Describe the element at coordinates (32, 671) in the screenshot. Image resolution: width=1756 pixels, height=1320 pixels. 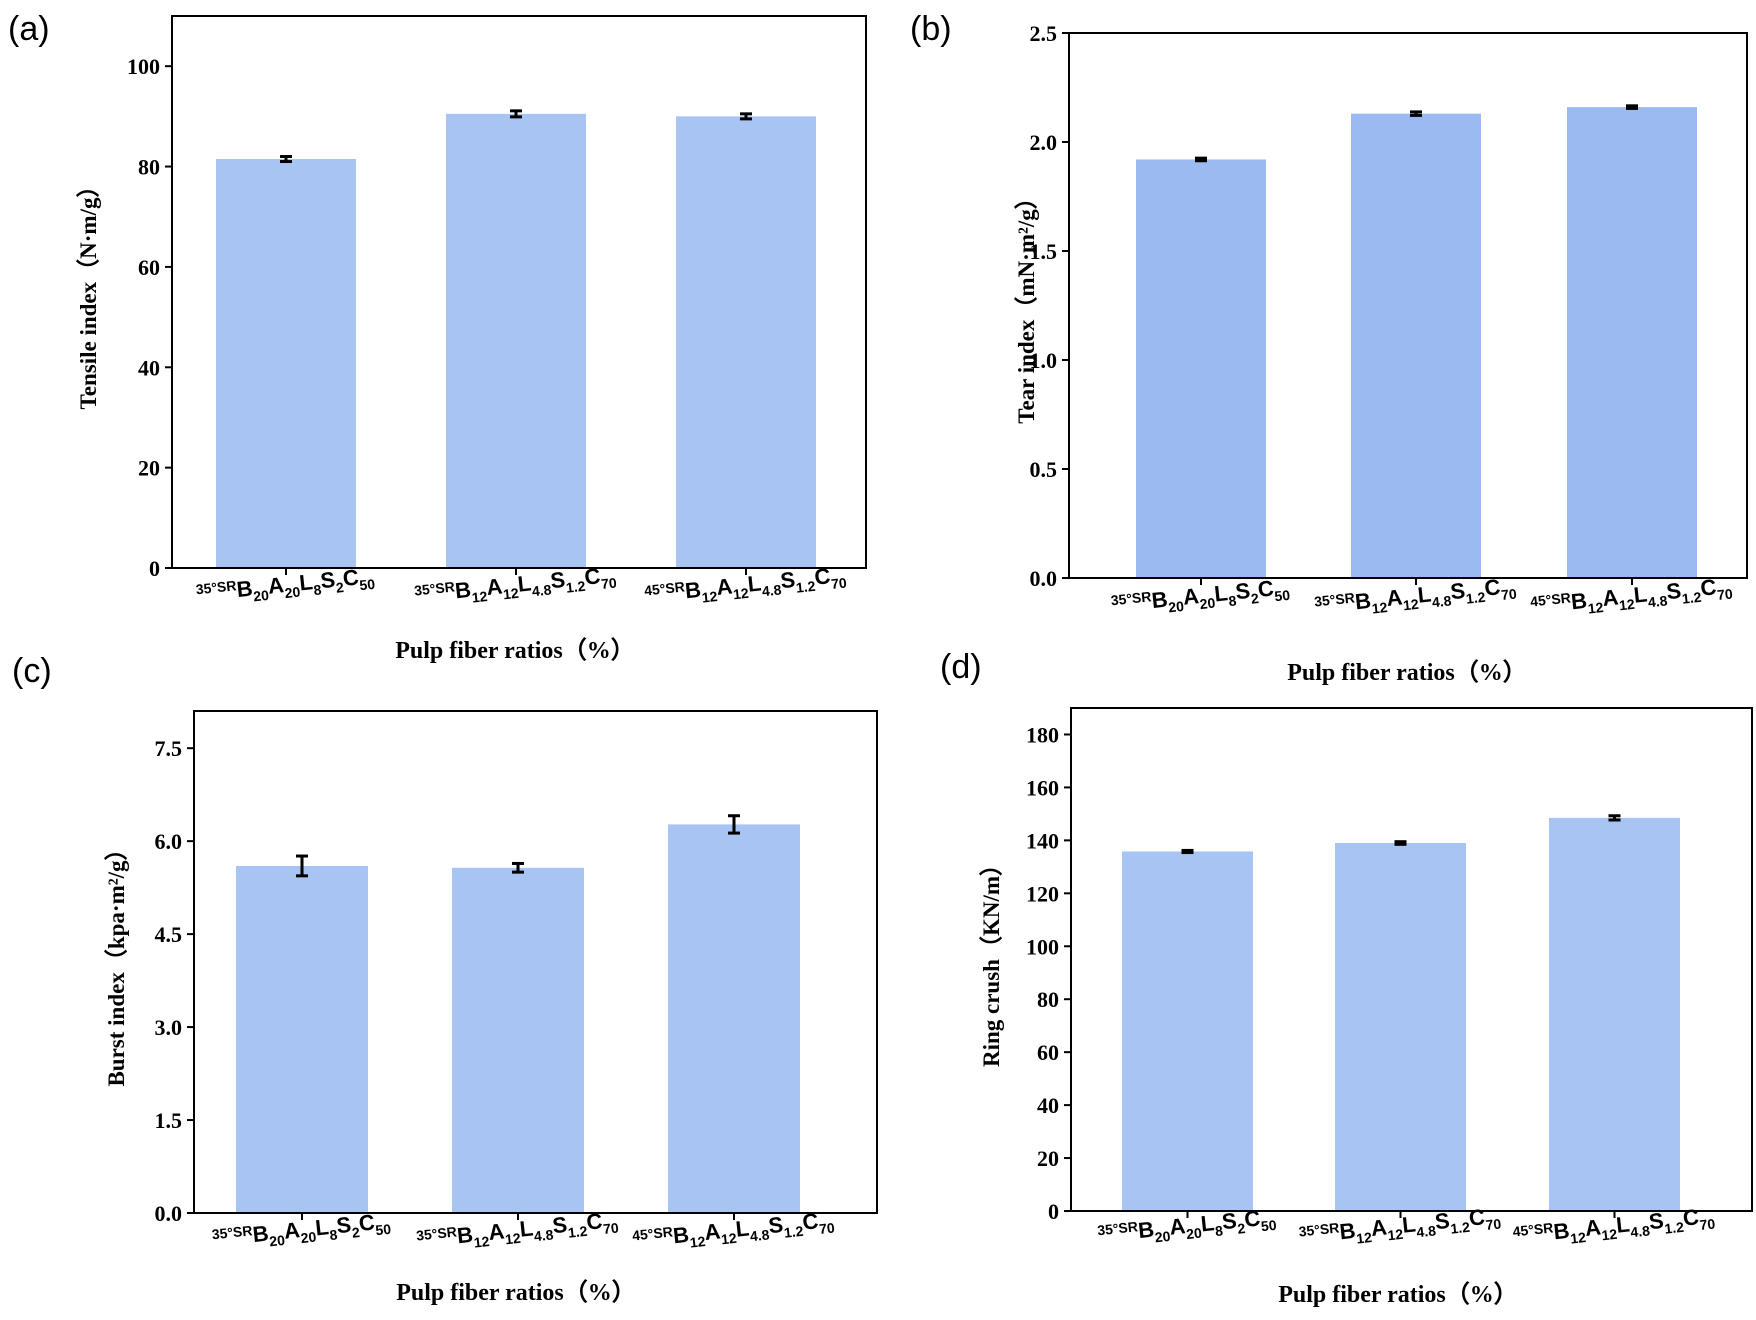
I see `panel-label: (c)` at that location.